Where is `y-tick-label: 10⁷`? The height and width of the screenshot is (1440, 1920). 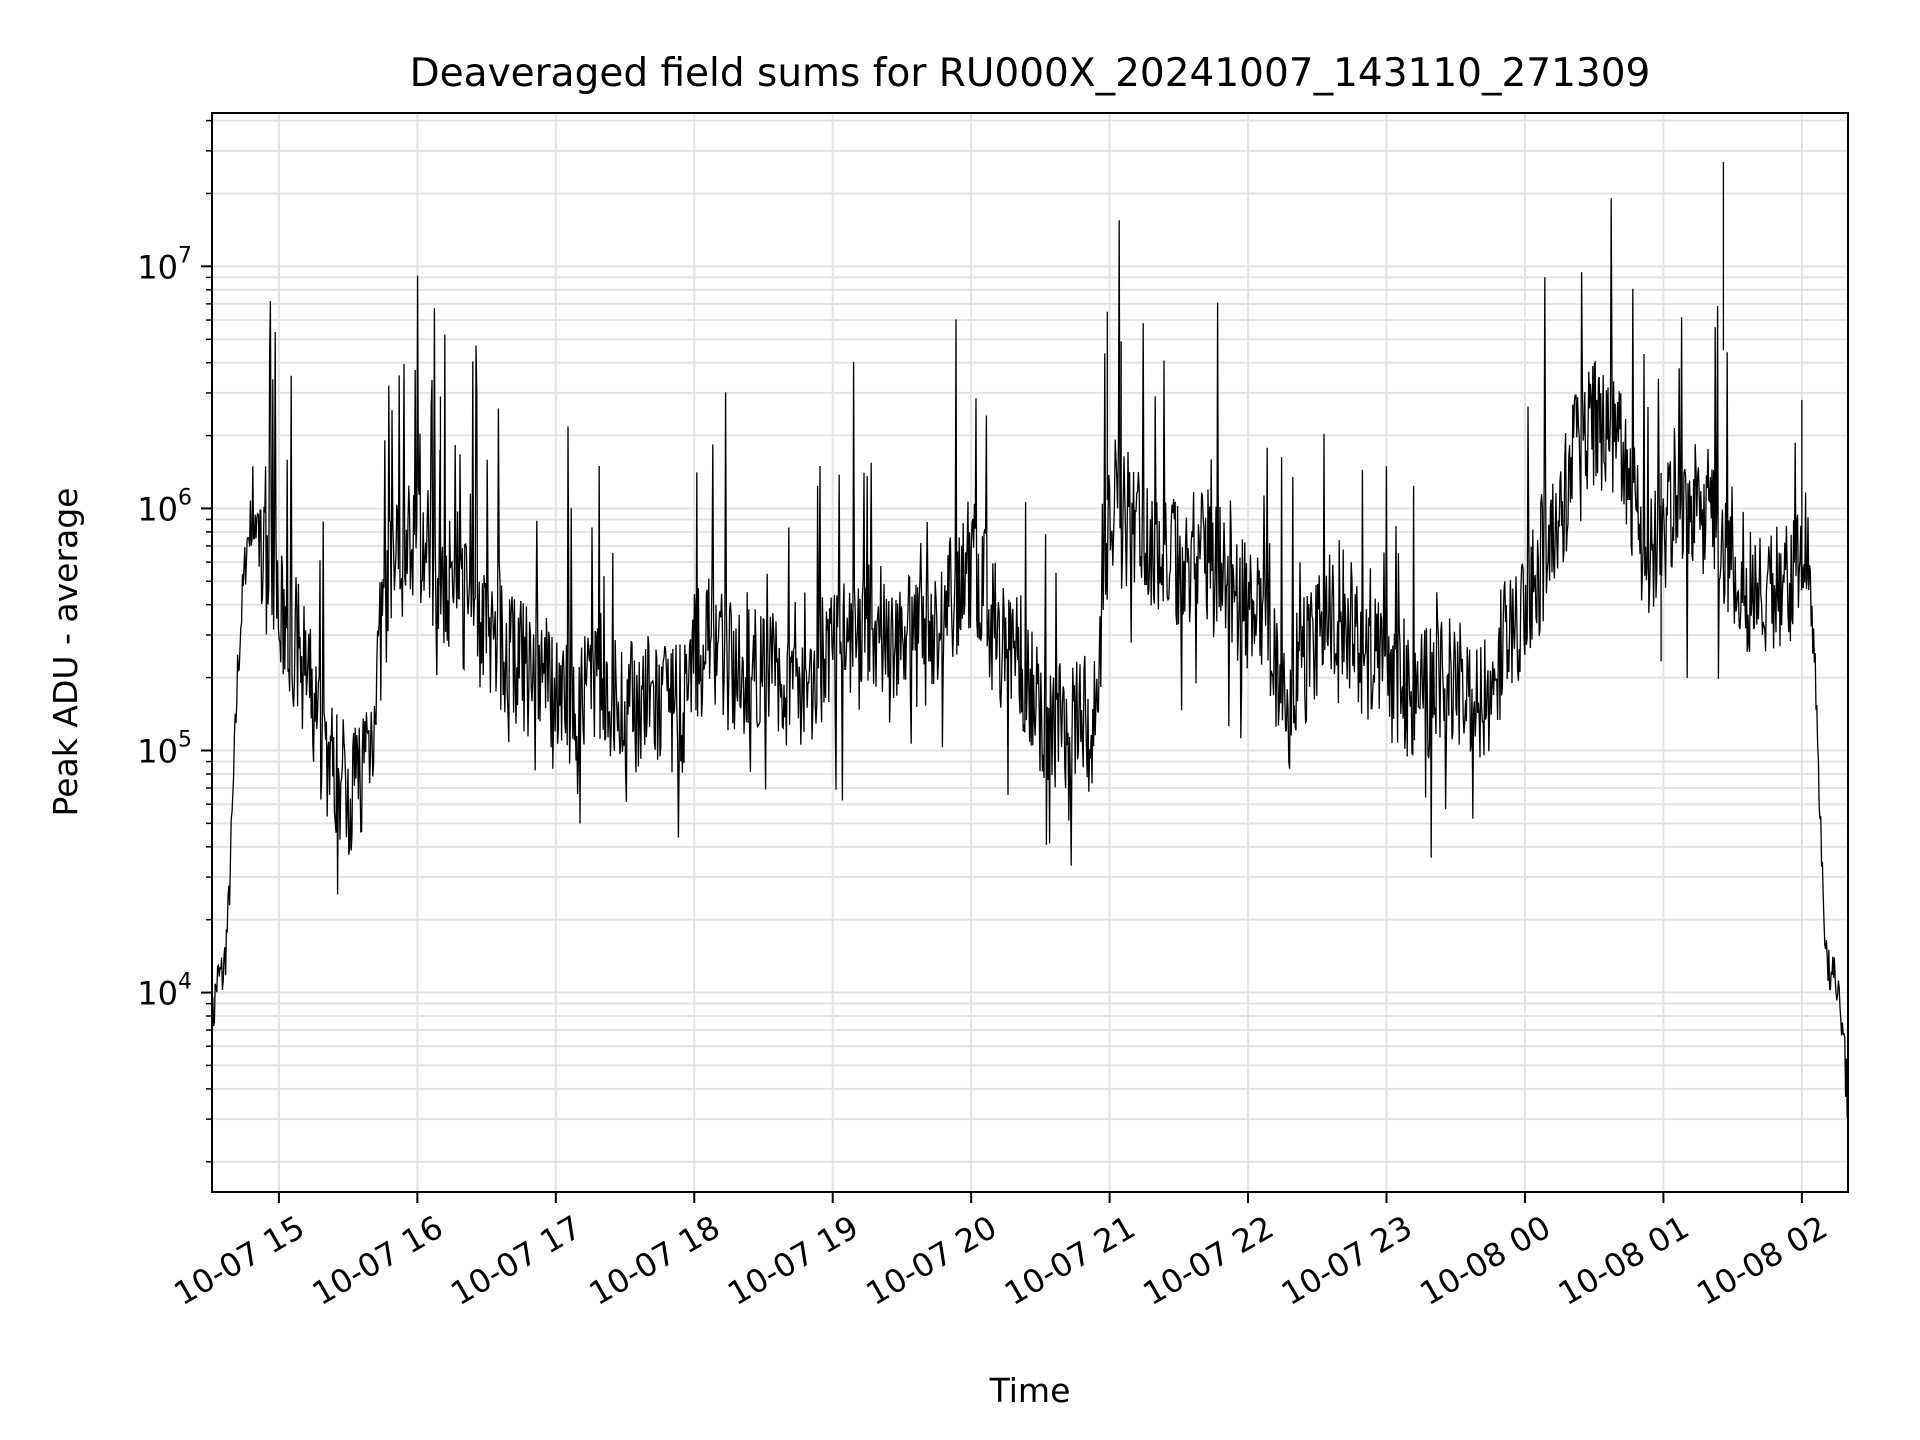
y-tick-label: 10⁷ is located at coordinates (164, 264).